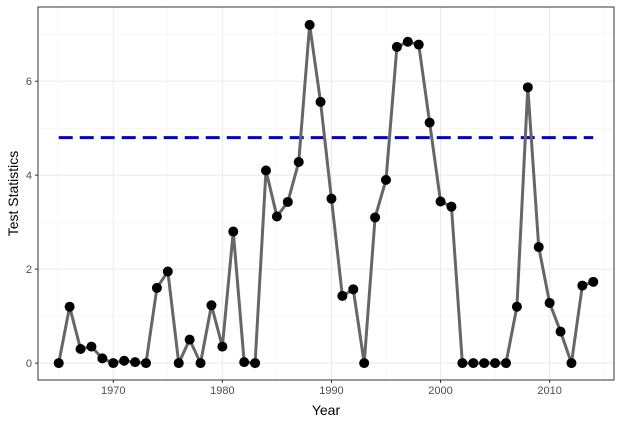  What do you see at coordinates (113, 391) in the screenshot?
I see `x-tick-label: 1970` at bounding box center [113, 391].